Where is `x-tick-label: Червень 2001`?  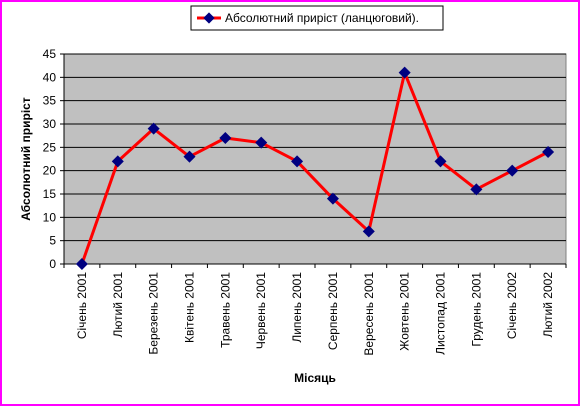 x-tick-label: Червень 2001 is located at coordinates (261, 310).